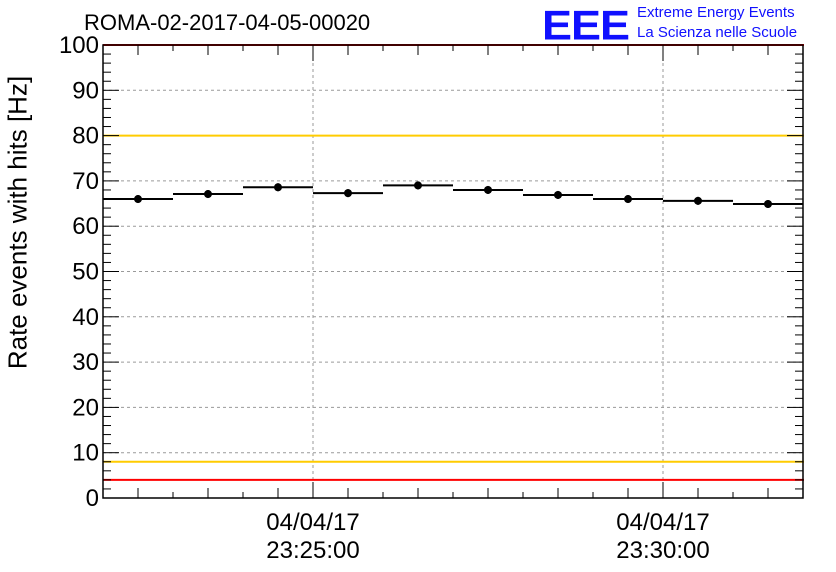  I want to click on y-tick-label: 30, so click(85, 362).